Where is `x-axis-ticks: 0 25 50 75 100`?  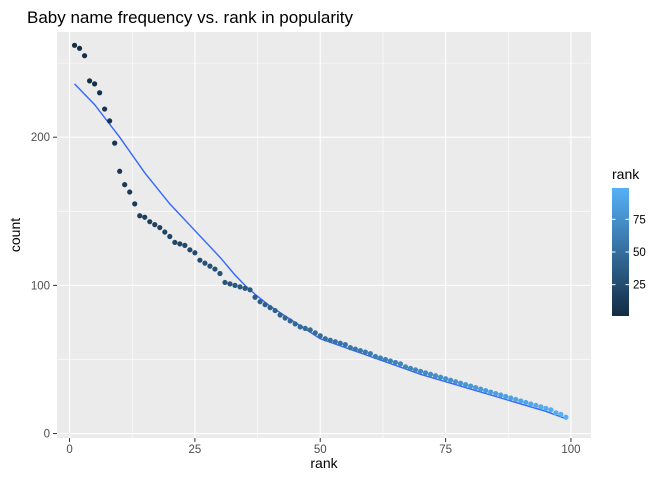
x-axis-ticks: 0 25 50 75 100 is located at coordinates (323, 447).